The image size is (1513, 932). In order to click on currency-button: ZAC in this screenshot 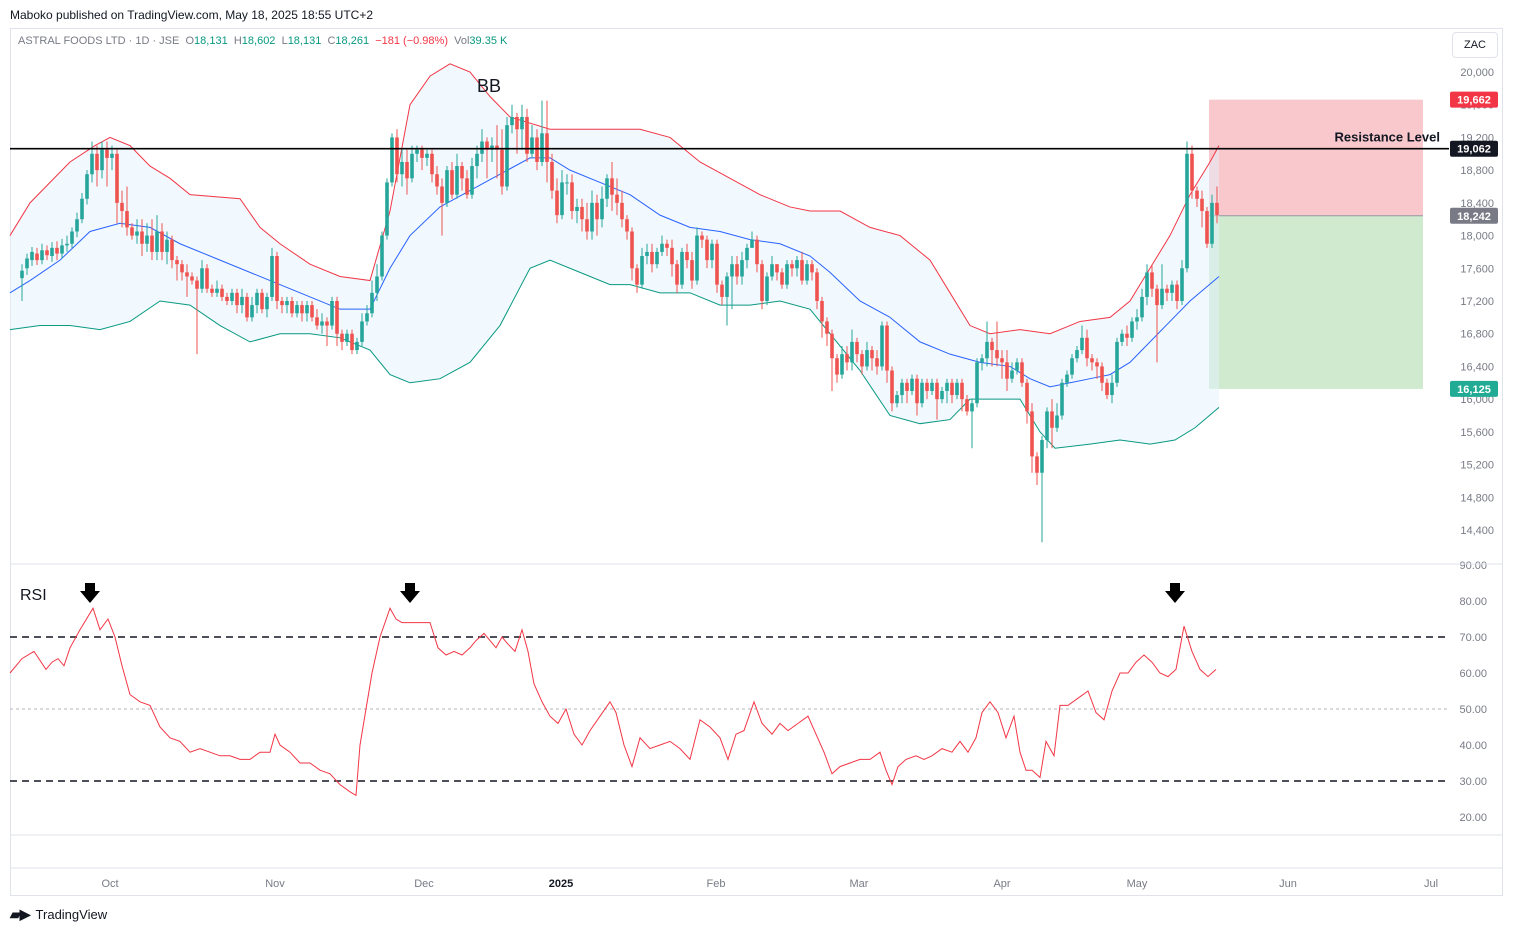, I will do `click(1475, 45)`.